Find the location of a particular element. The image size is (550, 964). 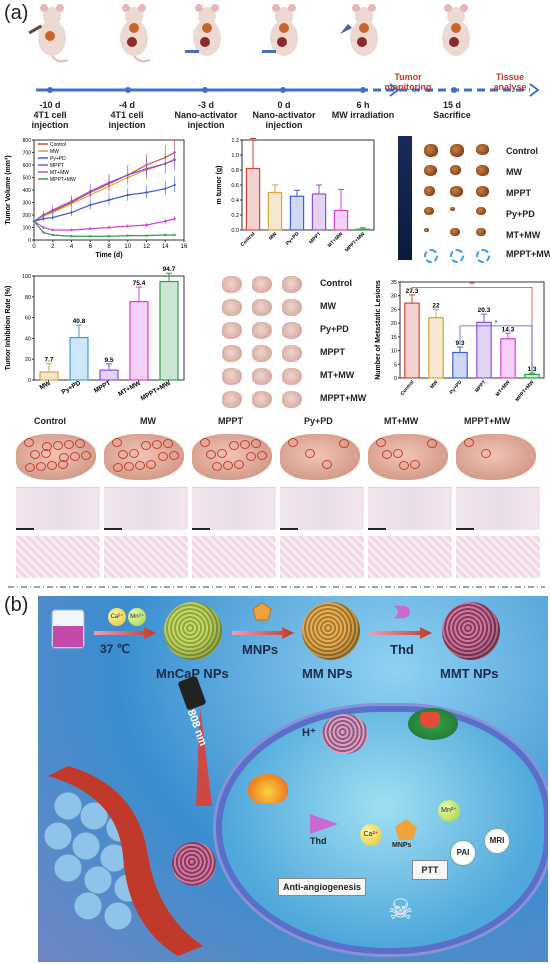

mnps-label: MNPs is located at coordinates (260, 649).